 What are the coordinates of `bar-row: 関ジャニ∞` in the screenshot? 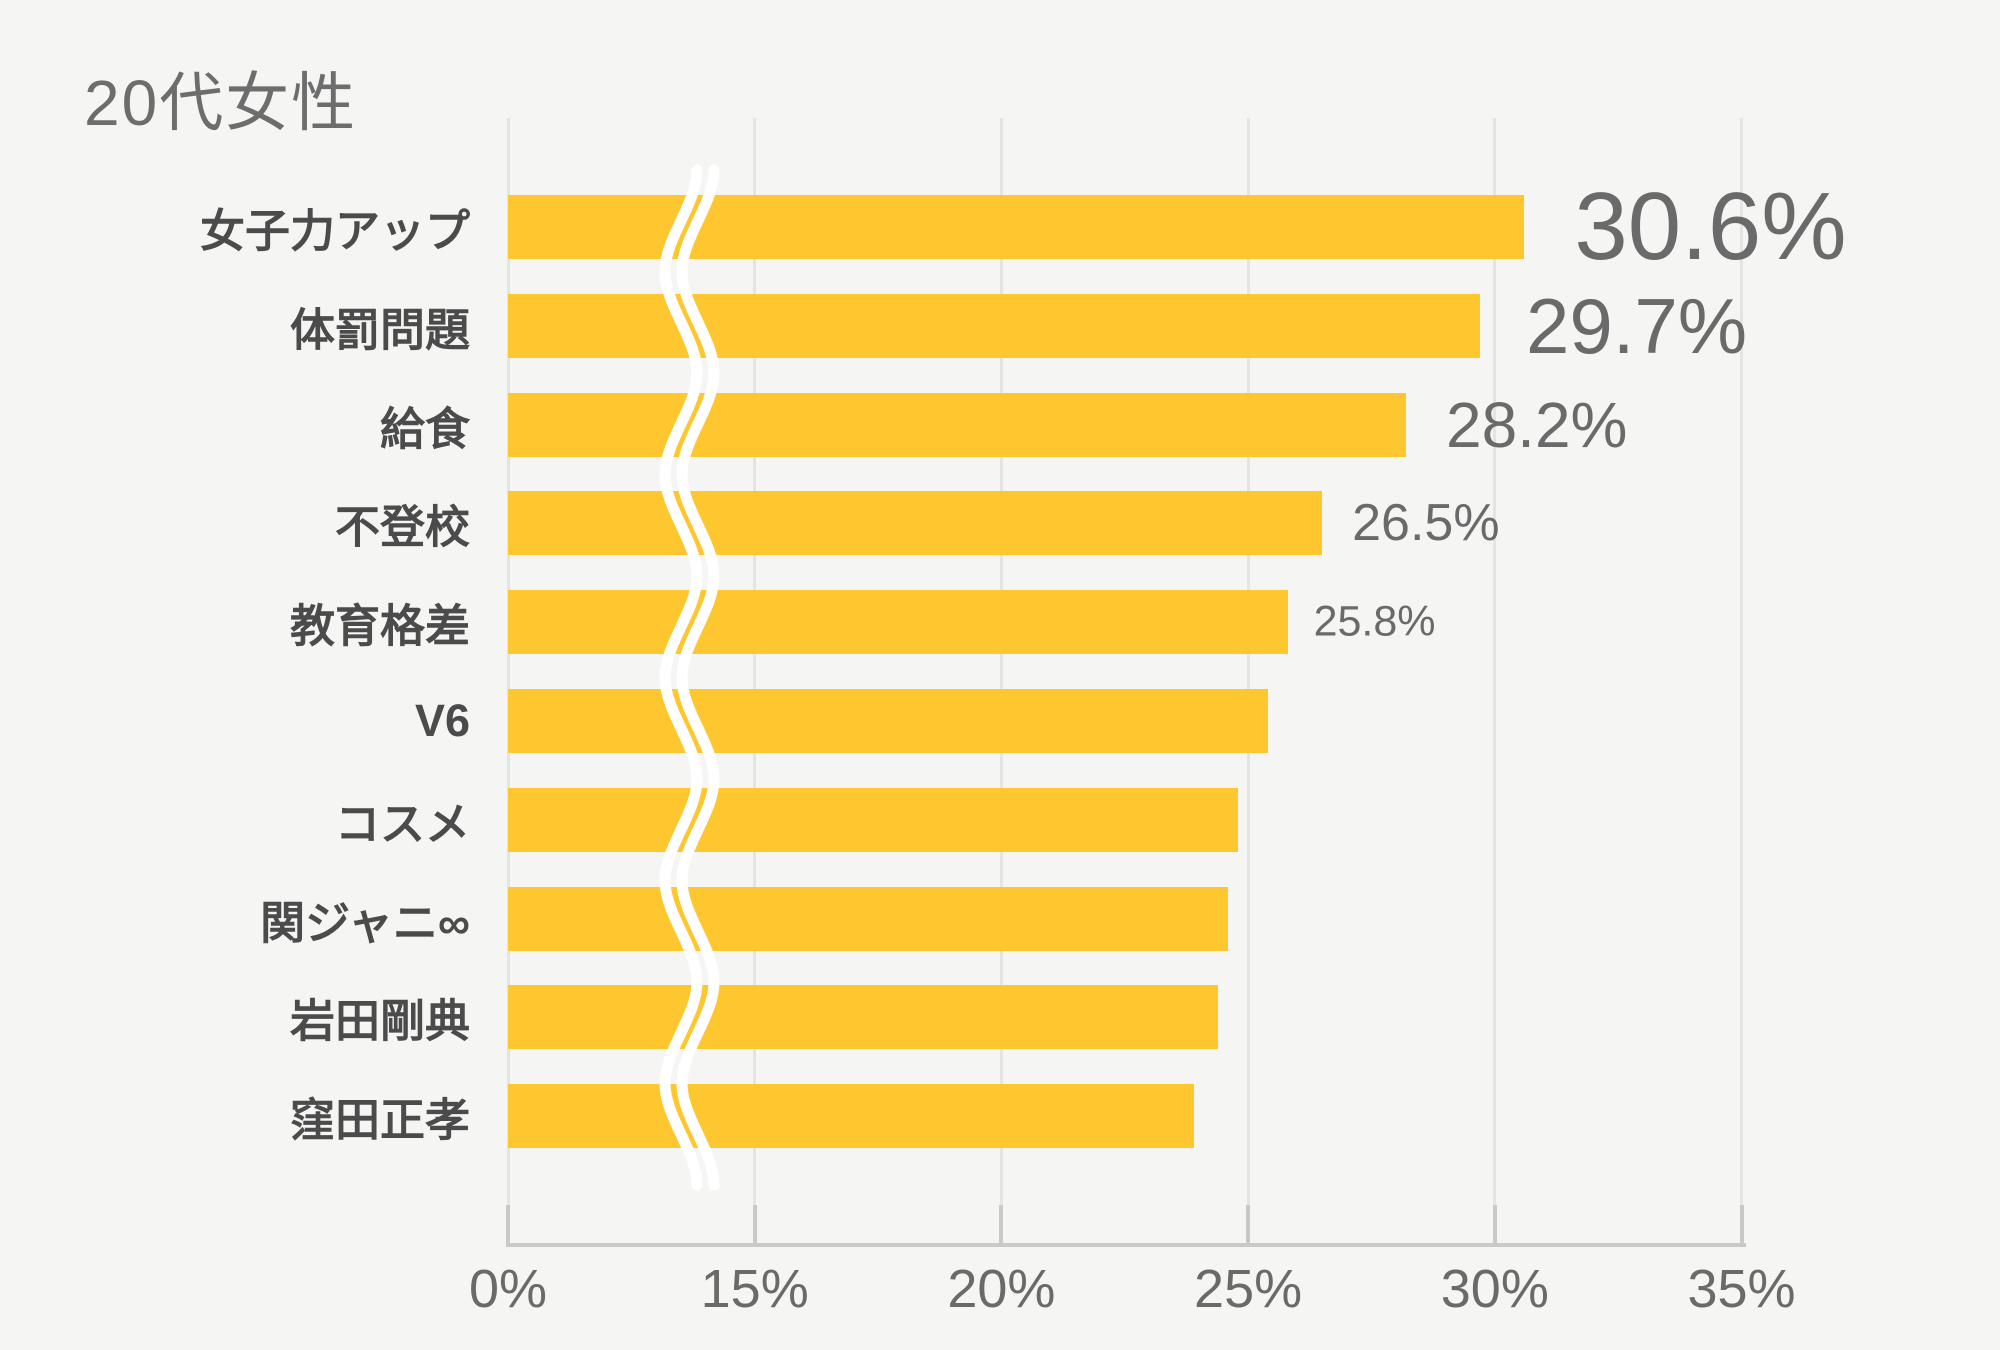 It's located at (1000, 918).